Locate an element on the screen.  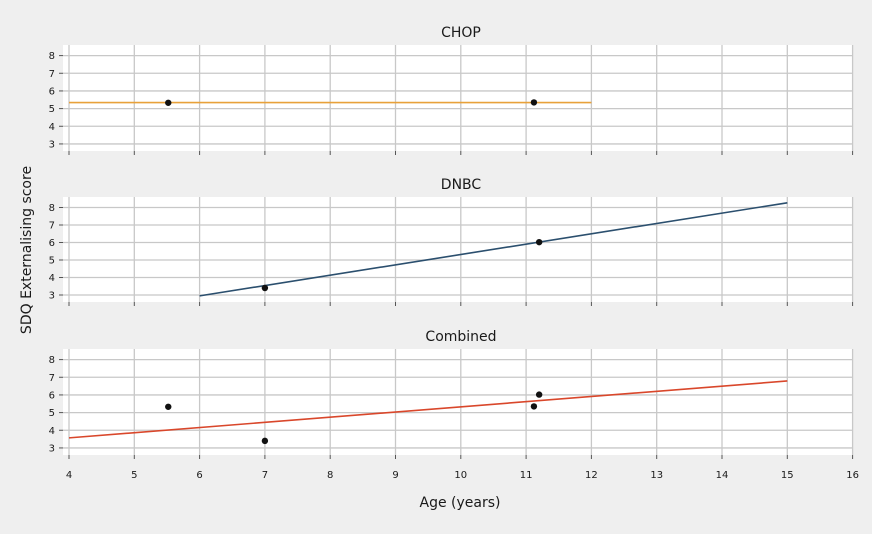
x-tick-label: 16 is located at coordinates (852, 475).